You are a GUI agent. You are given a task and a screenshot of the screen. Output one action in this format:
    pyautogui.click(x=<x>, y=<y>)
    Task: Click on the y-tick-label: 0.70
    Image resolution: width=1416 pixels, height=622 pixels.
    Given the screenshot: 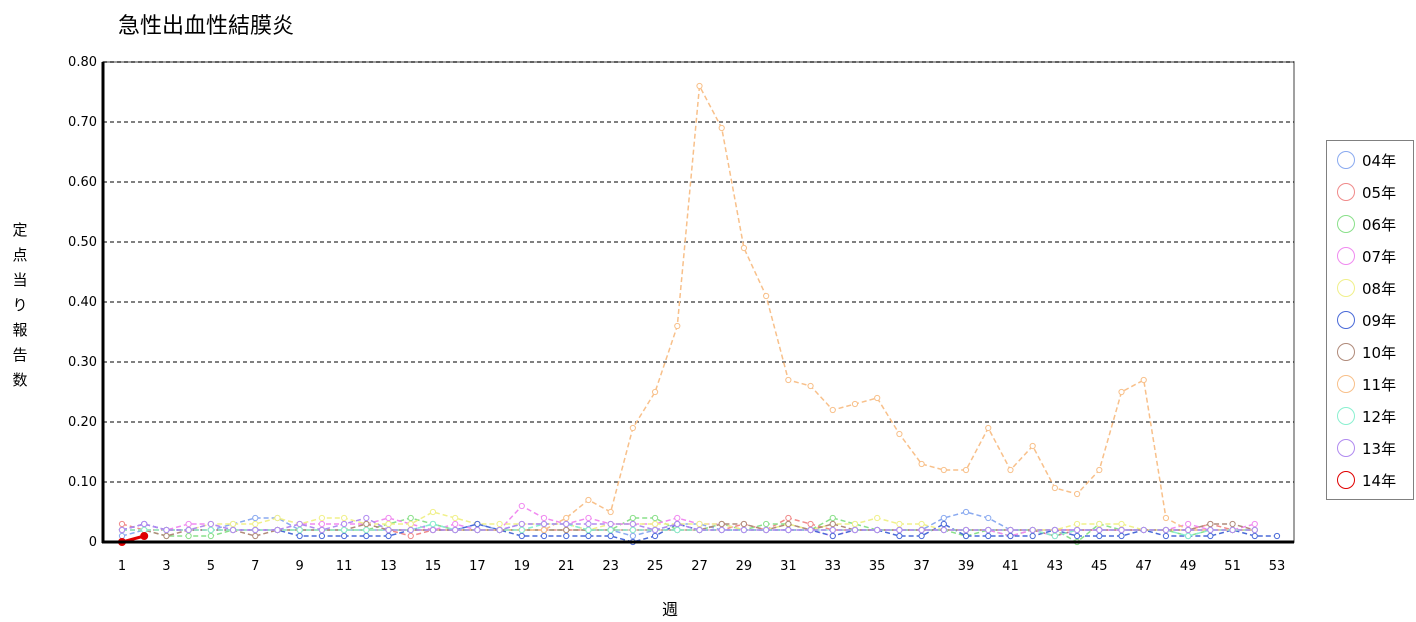 What is the action you would take?
    pyautogui.click(x=82, y=122)
    